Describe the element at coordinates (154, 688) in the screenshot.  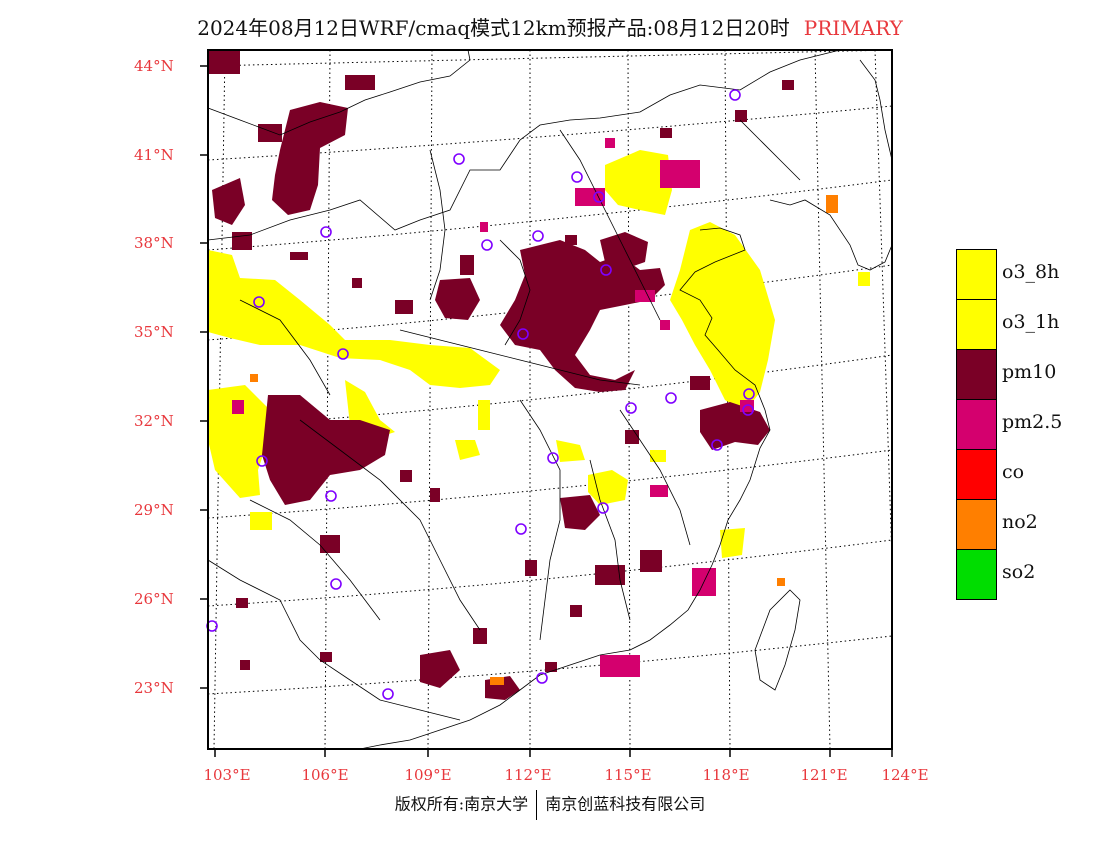
I see `lat-tick-label: 23°N` at that location.